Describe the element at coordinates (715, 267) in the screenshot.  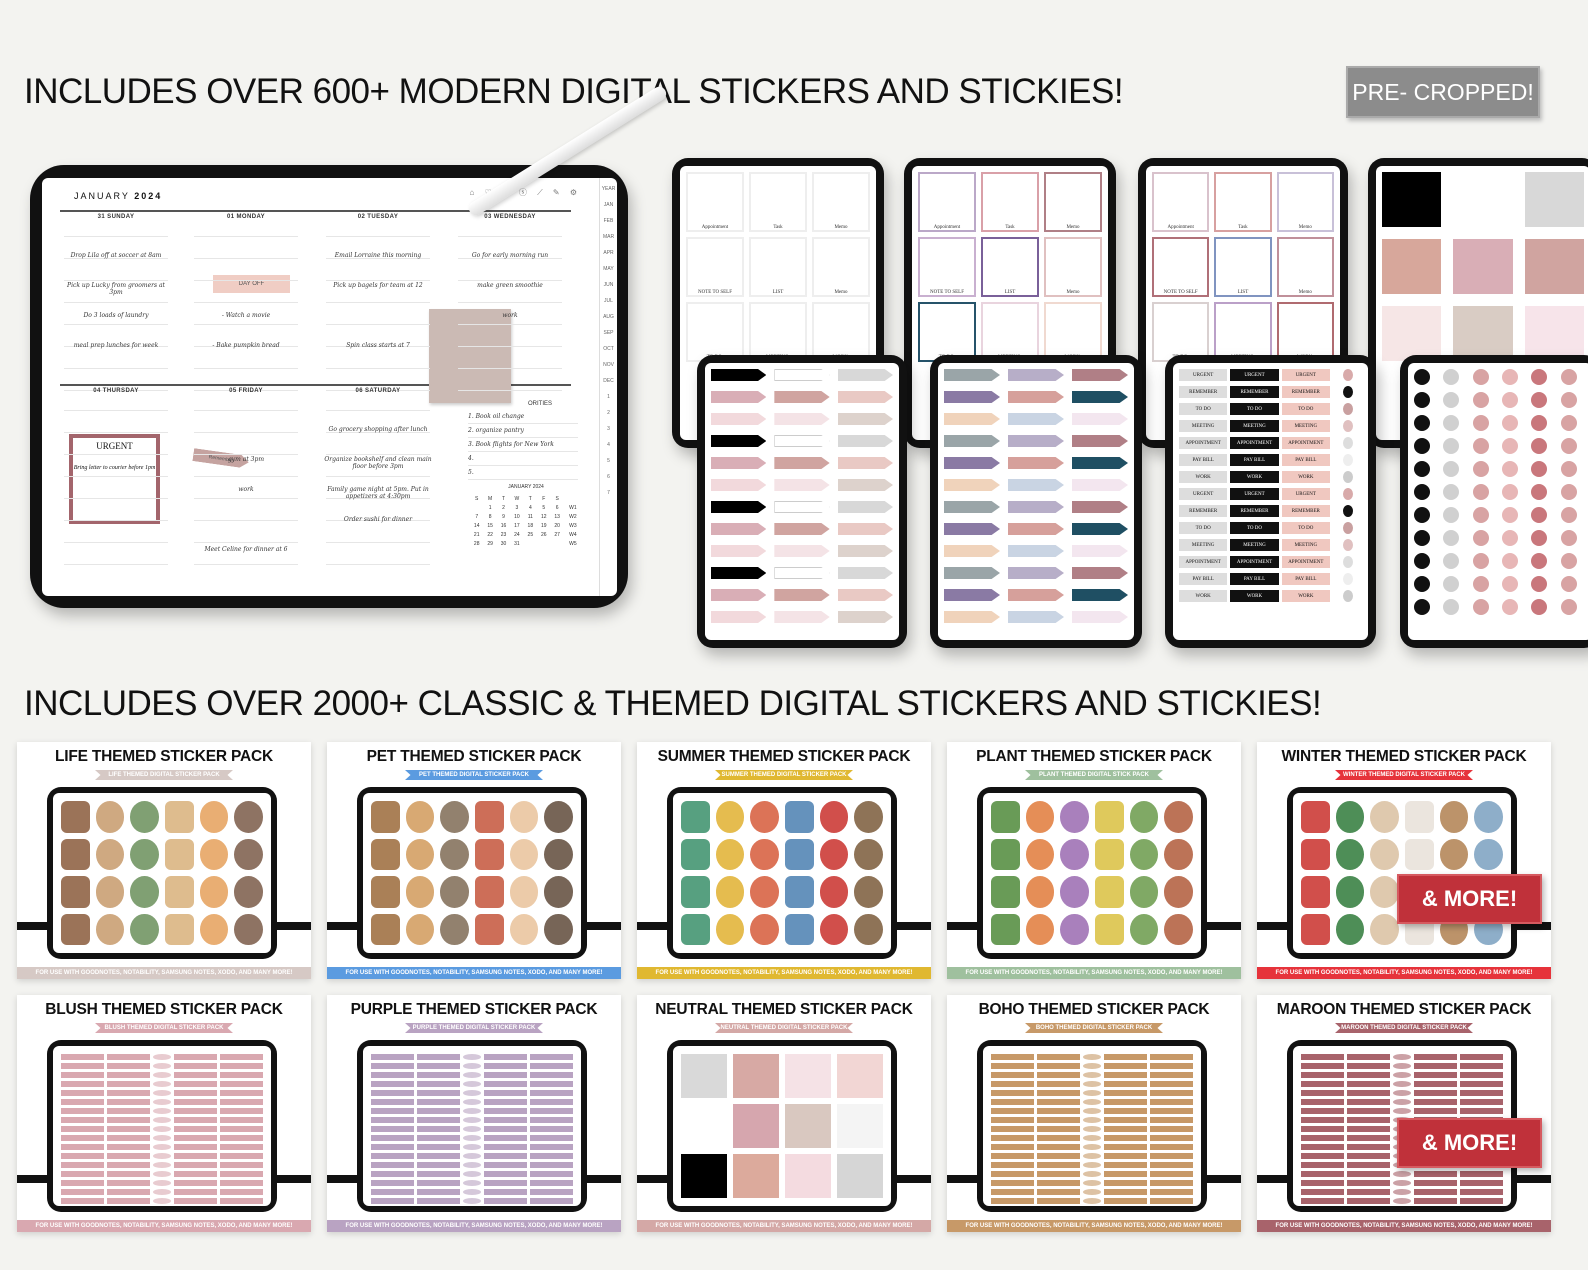
I see `sticky-note: NOTE TO SELF` at that location.